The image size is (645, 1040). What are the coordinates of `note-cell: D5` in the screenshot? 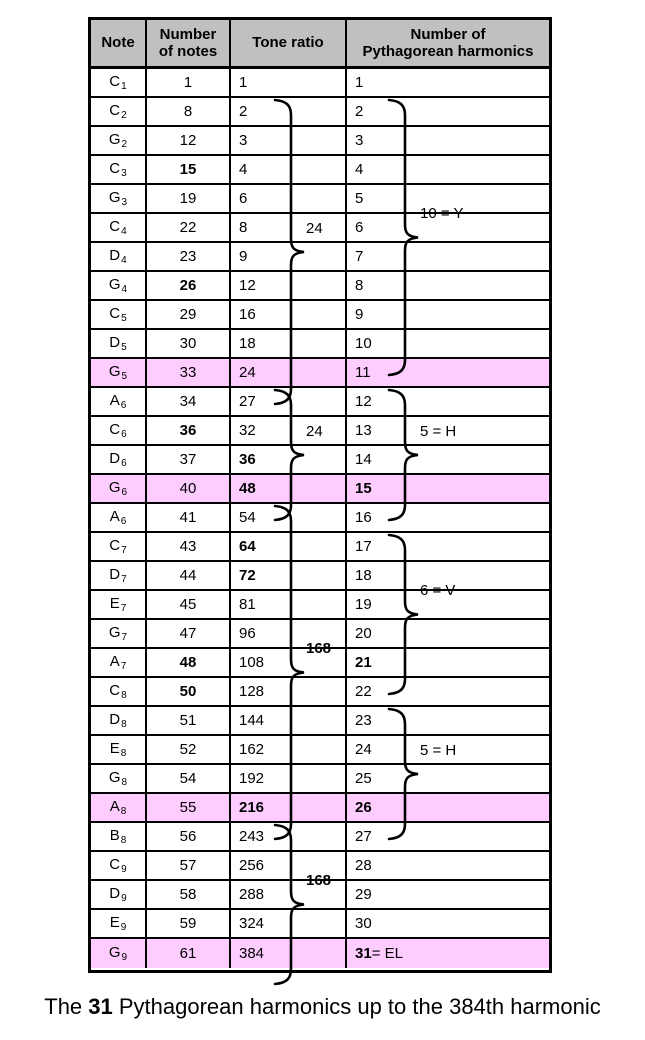 It's located at (119, 343).